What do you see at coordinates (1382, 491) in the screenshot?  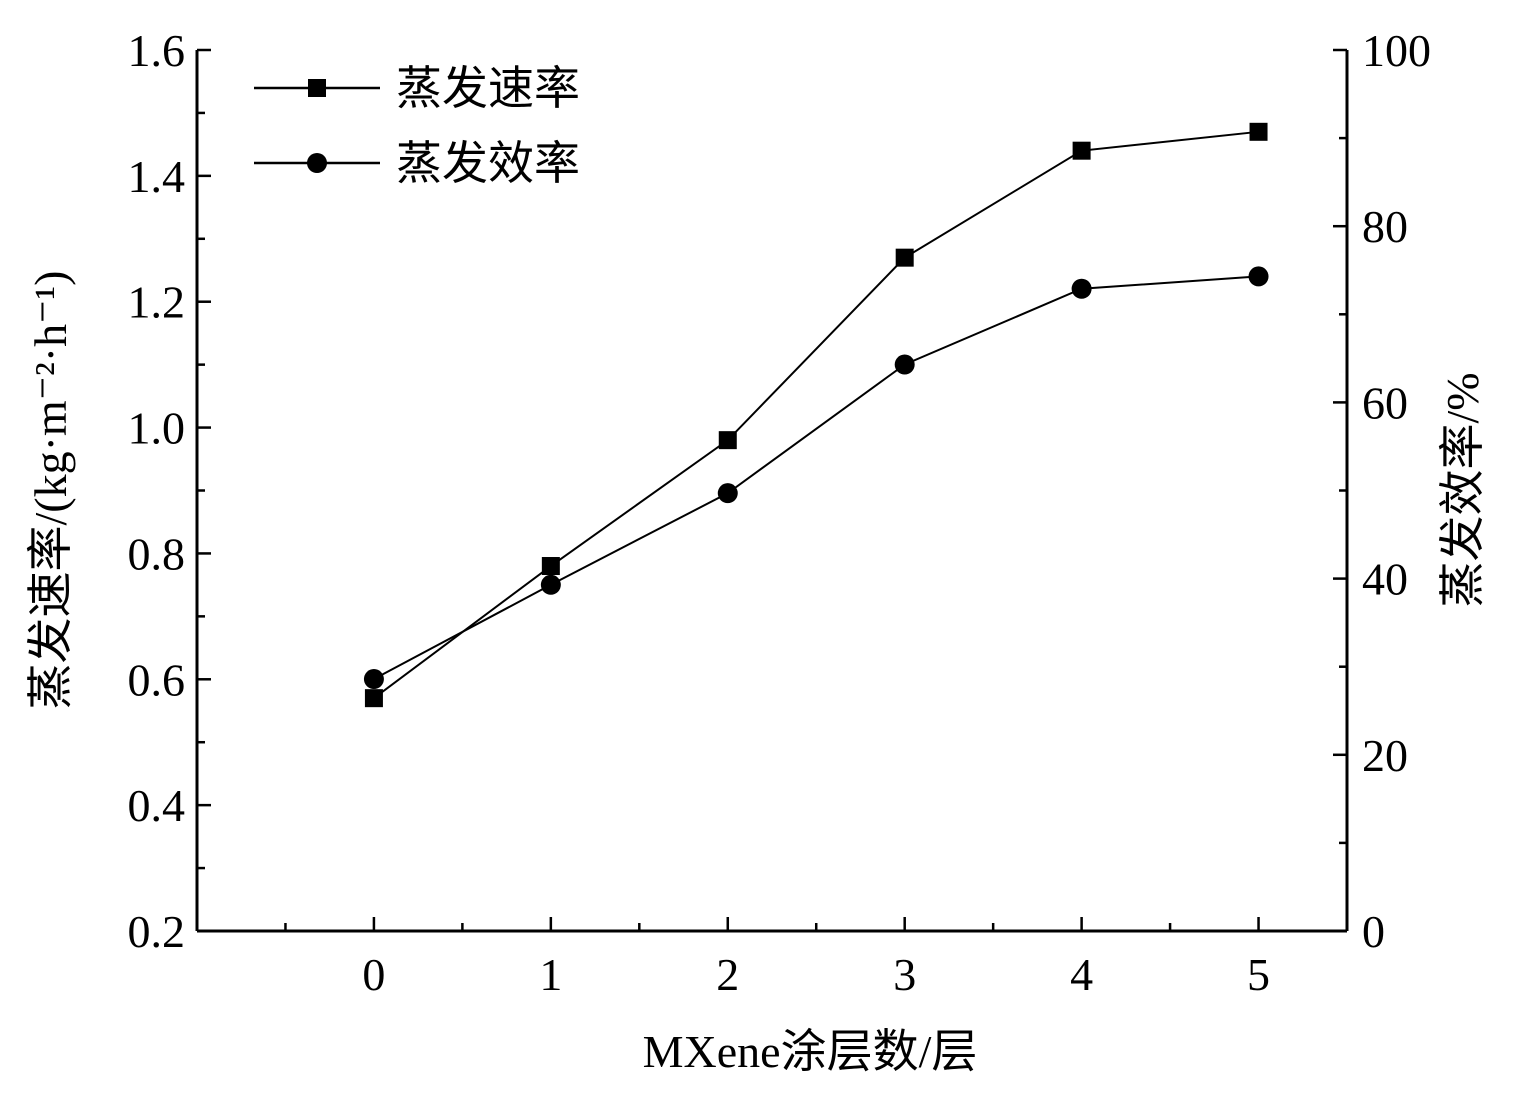 I see `right-axis-ticks: 0 20 40 60 80 100` at bounding box center [1382, 491].